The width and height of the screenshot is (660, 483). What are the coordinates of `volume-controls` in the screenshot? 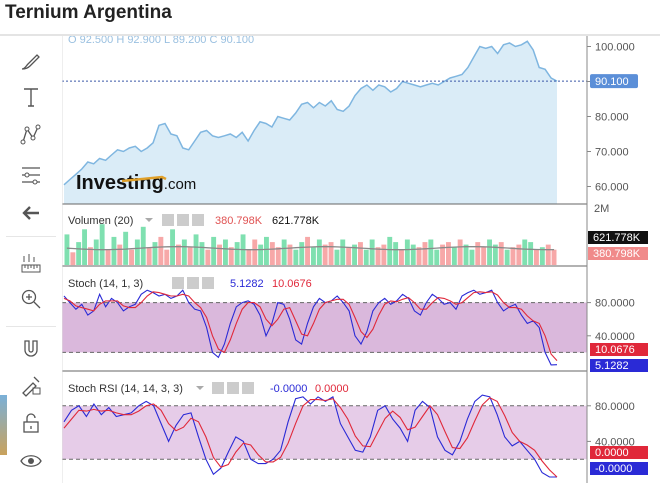 It's located at (183, 220).